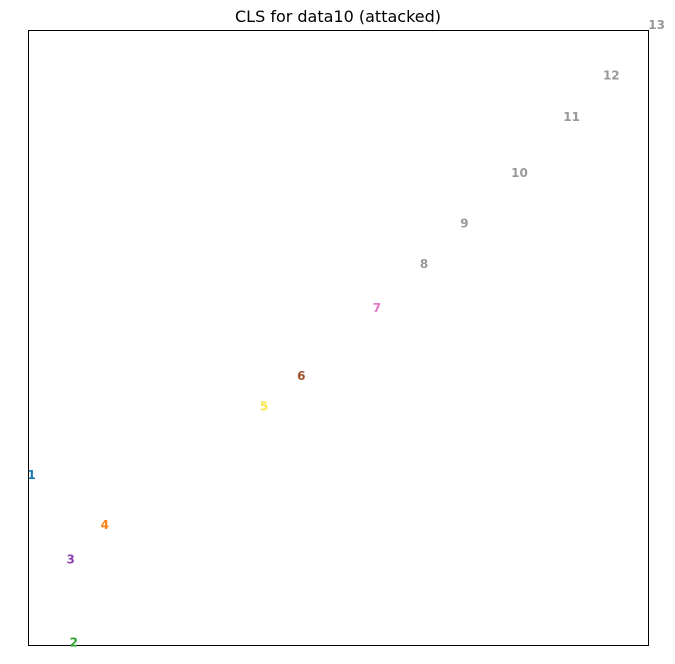 The width and height of the screenshot is (675, 664). What do you see at coordinates (301, 376) in the screenshot?
I see `point-label-6: 6` at bounding box center [301, 376].